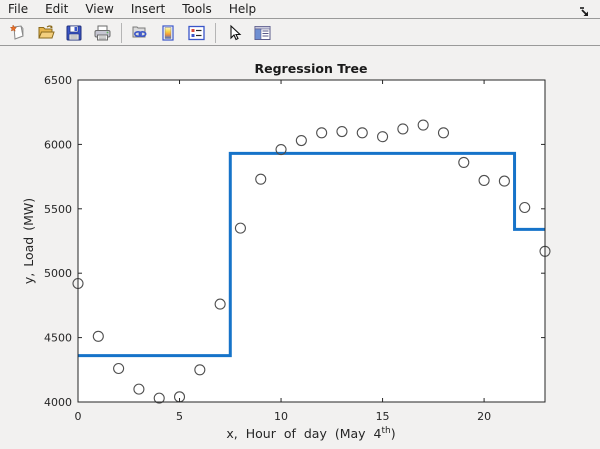  I want to click on x-tick-label: 15, so click(383, 416).